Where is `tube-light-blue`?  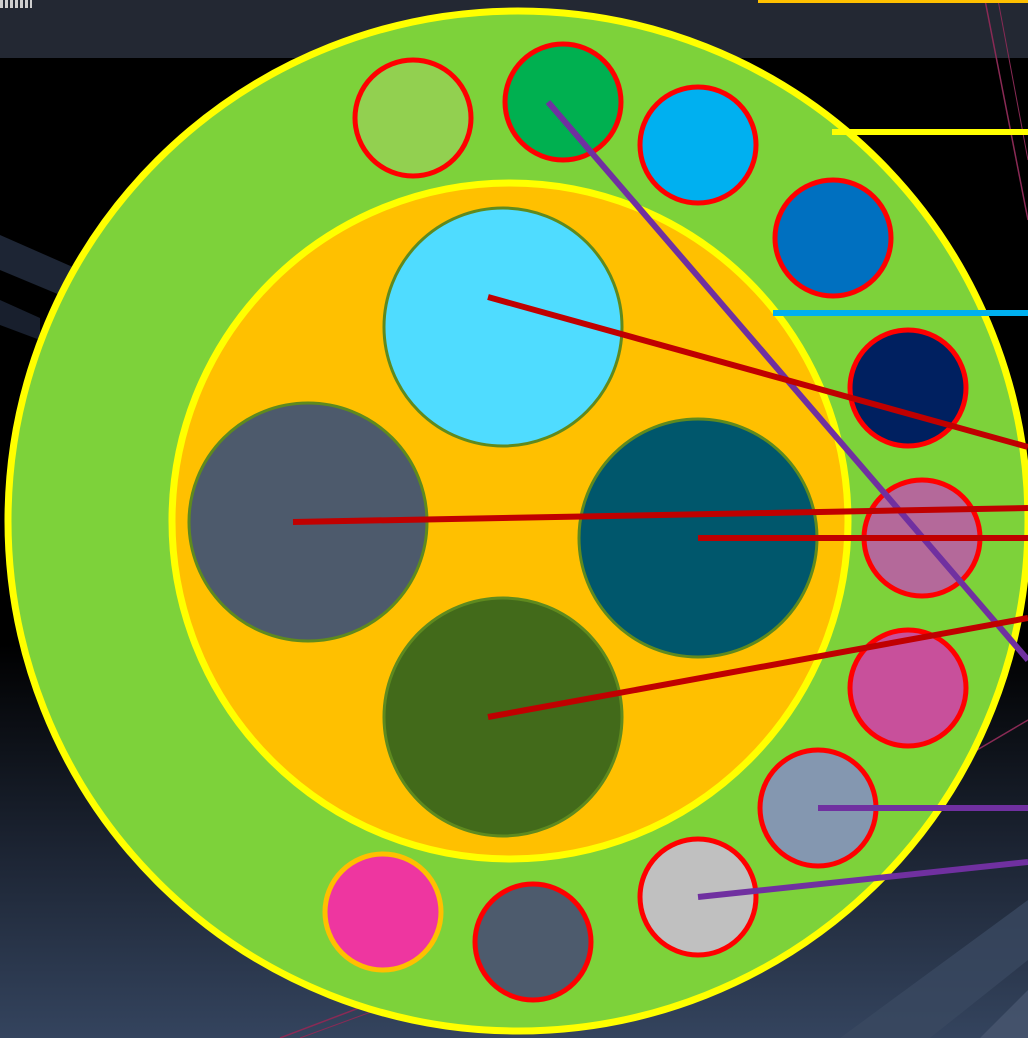 tube-light-blue is located at coordinates (503, 327).